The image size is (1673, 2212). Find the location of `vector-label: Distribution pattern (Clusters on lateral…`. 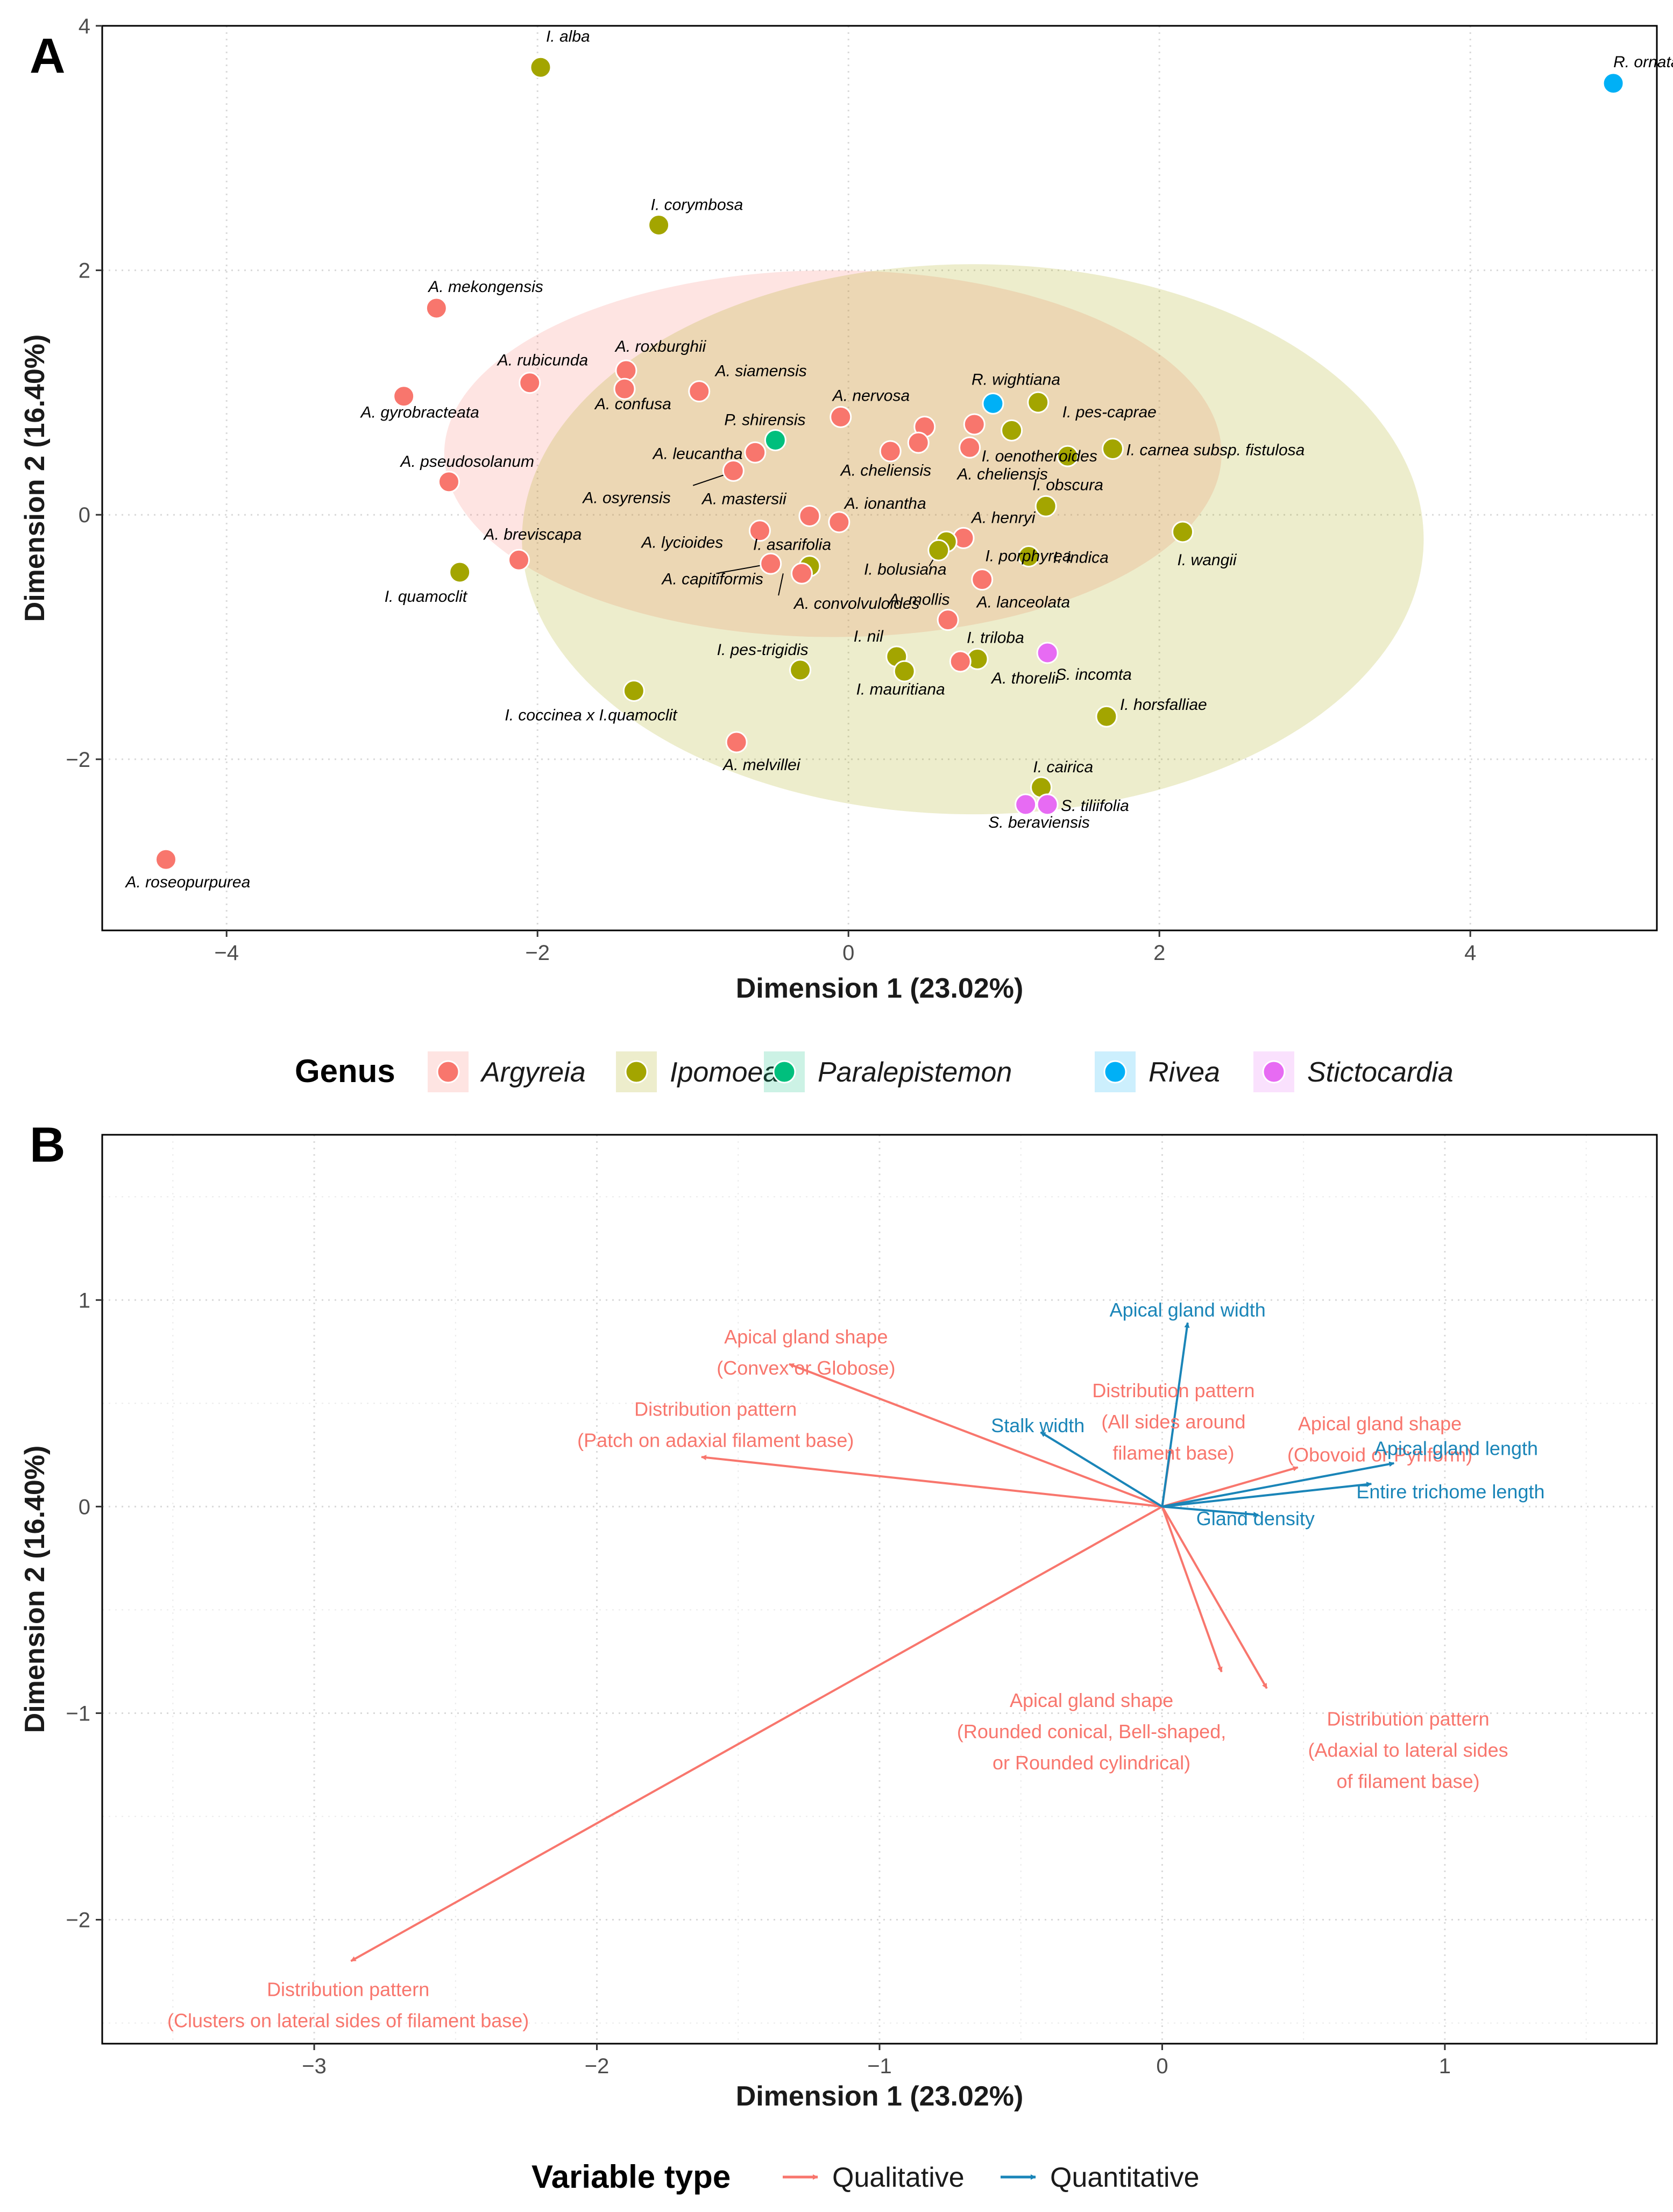

vector-label: Distribution pattern (Clusters on lateral… is located at coordinates (348, 2005).